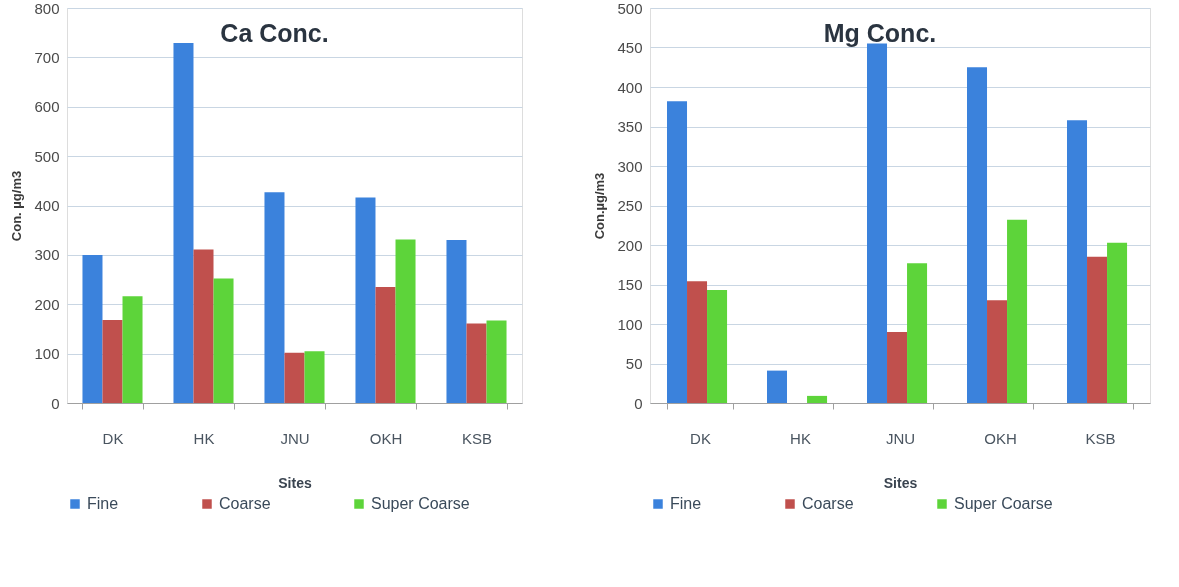 The image size is (1179, 587). What do you see at coordinates (630, 205) in the screenshot?
I see `y-tick-label: 250` at bounding box center [630, 205].